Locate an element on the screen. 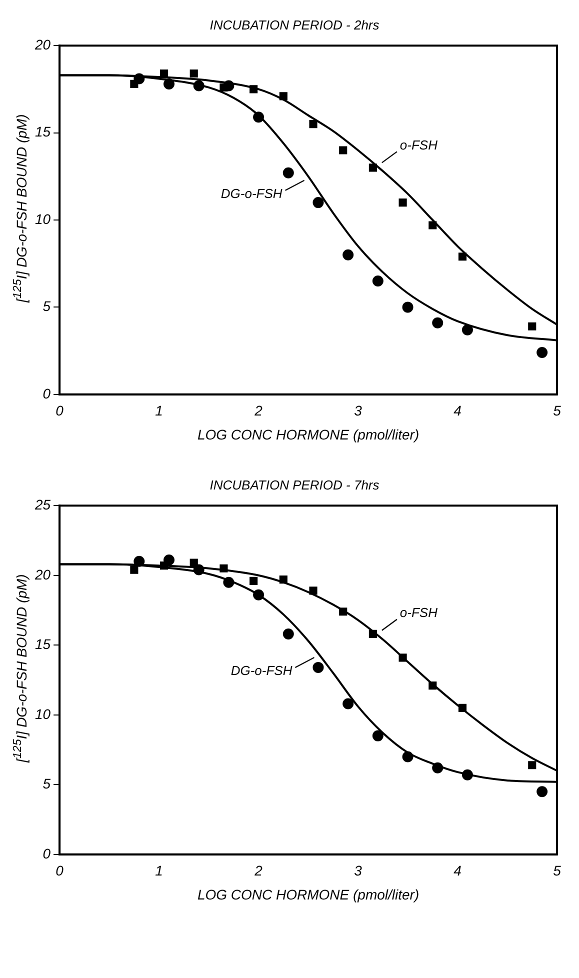  y-tick-label: 25 is located at coordinates (42, 504).